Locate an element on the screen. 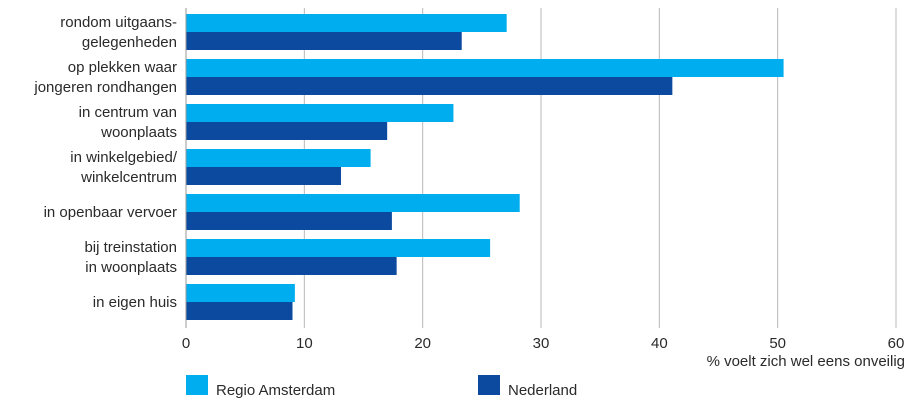 This screenshot has width=909, height=406. category-label-line: jongeren rondhangen is located at coordinates (105, 87).